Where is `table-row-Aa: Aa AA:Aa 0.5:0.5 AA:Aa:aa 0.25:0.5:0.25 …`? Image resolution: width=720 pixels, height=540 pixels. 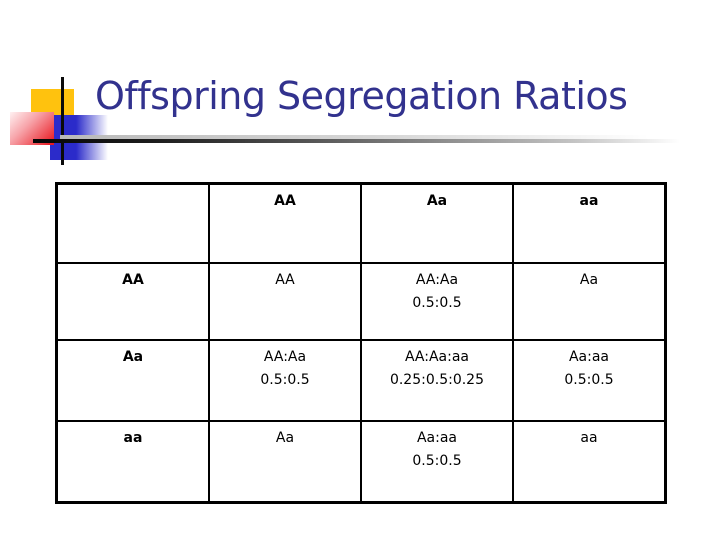
table-row-Aa: Aa AA:Aa 0.5:0.5 AA:Aa:aa 0.25:0.5:0.25 … is located at coordinates (361, 380).